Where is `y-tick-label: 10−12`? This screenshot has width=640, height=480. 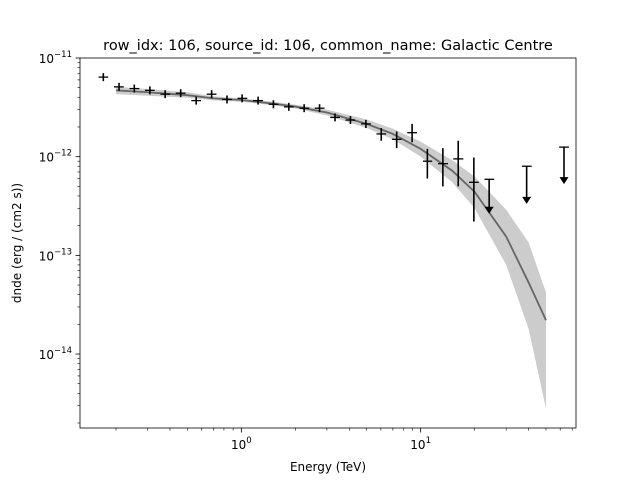
y-tick-label: 10−12 is located at coordinates (55, 157).